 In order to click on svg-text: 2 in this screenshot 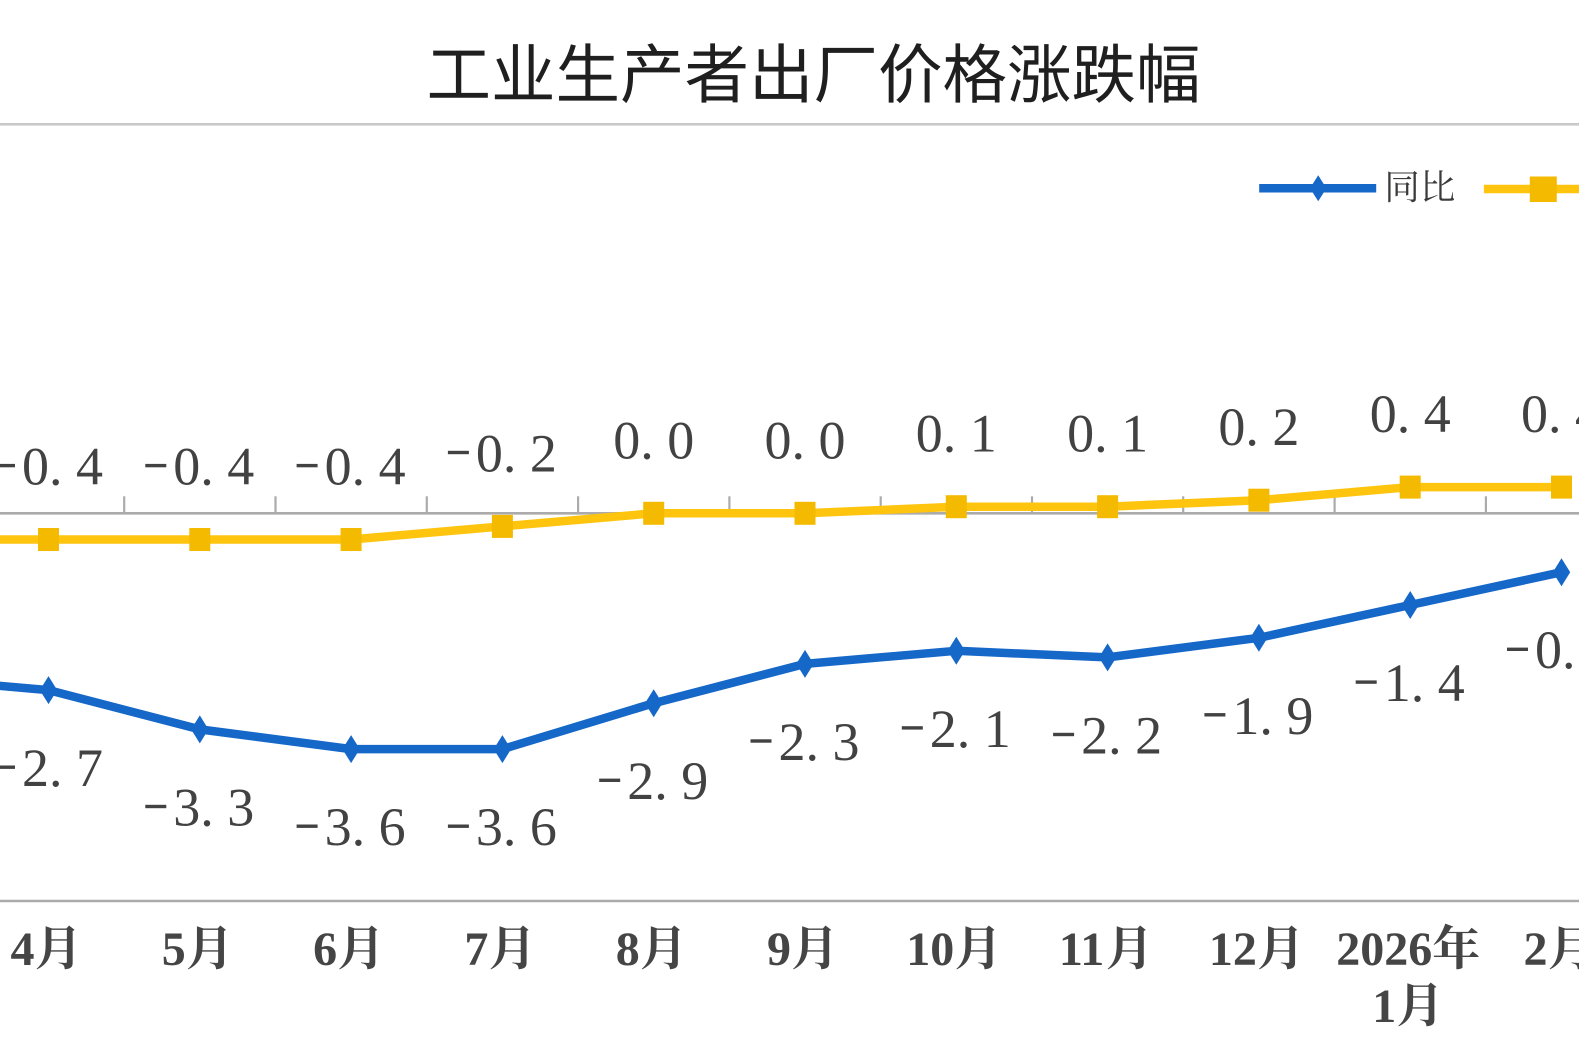, I will do `click(1536, 949)`.